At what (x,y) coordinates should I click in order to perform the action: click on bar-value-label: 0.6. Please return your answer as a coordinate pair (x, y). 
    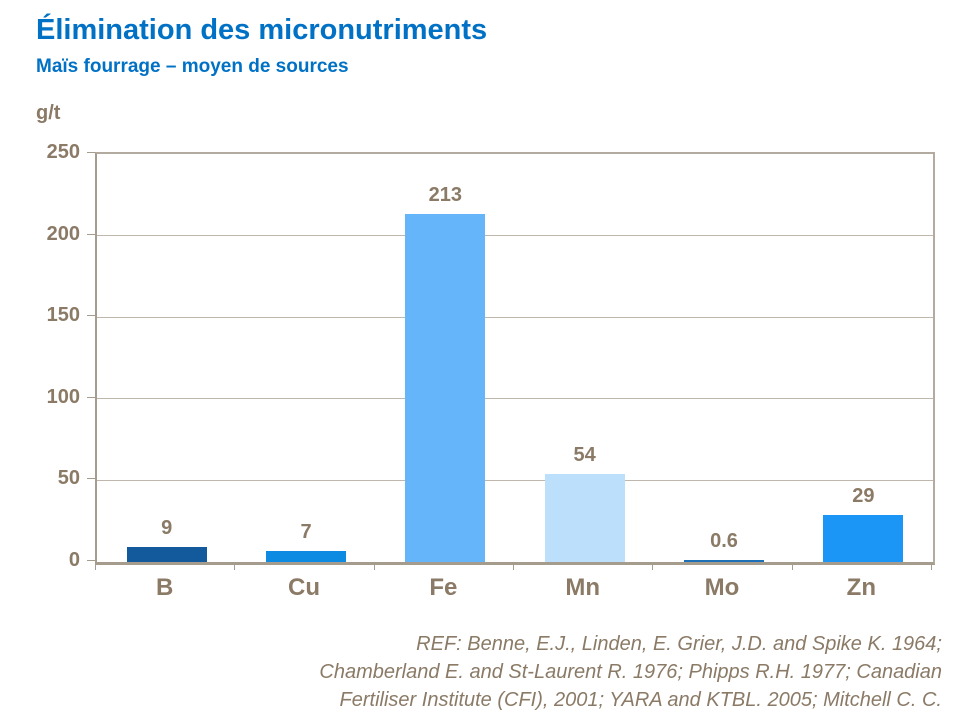
    Looking at the image, I should click on (724, 541).